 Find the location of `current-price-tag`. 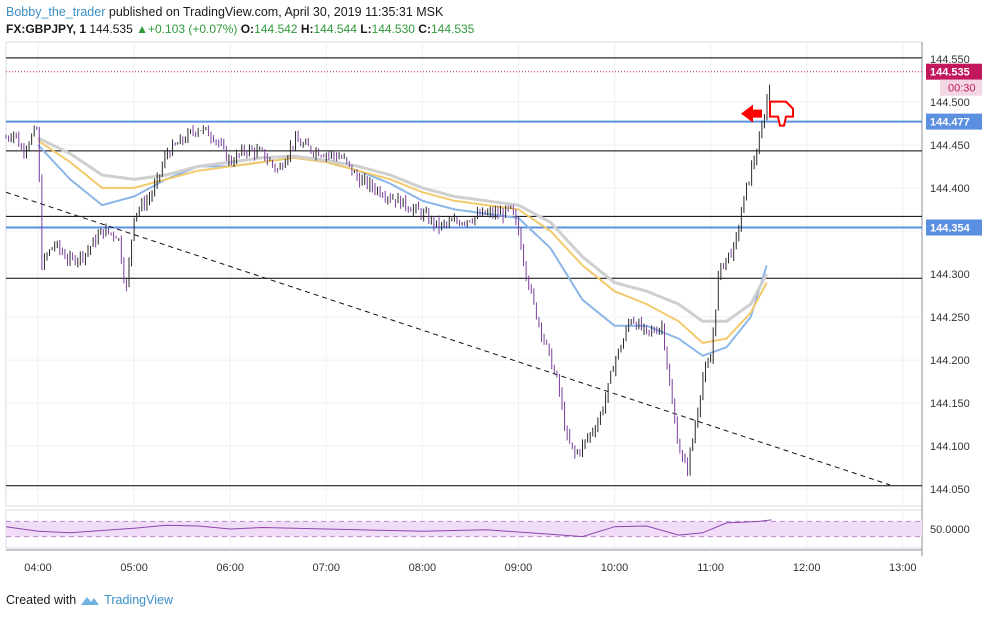

current-price-tag is located at coordinates (954, 71).